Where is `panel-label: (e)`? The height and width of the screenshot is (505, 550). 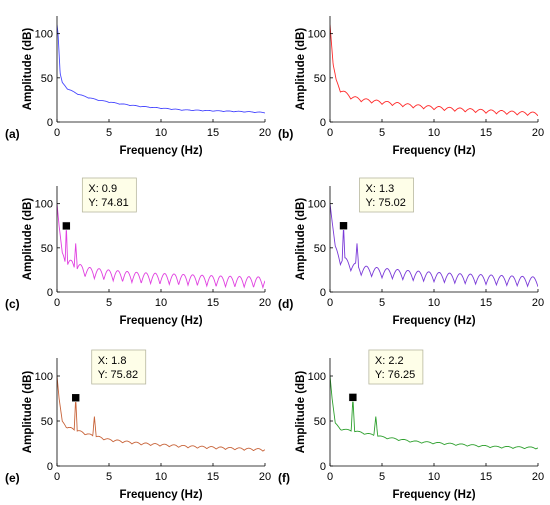 panel-label: (e) is located at coordinates (12, 478).